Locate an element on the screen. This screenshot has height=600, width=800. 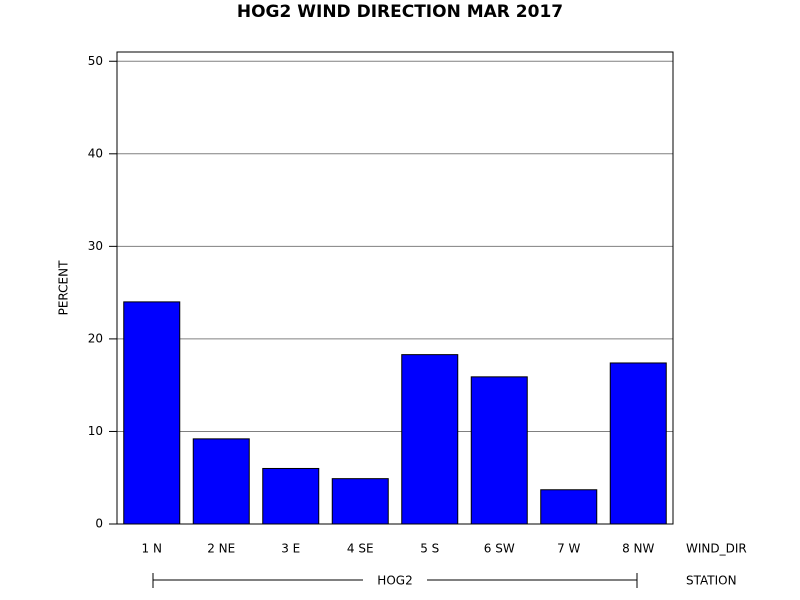
x-axis-label: WIND_DIR is located at coordinates (716, 549).